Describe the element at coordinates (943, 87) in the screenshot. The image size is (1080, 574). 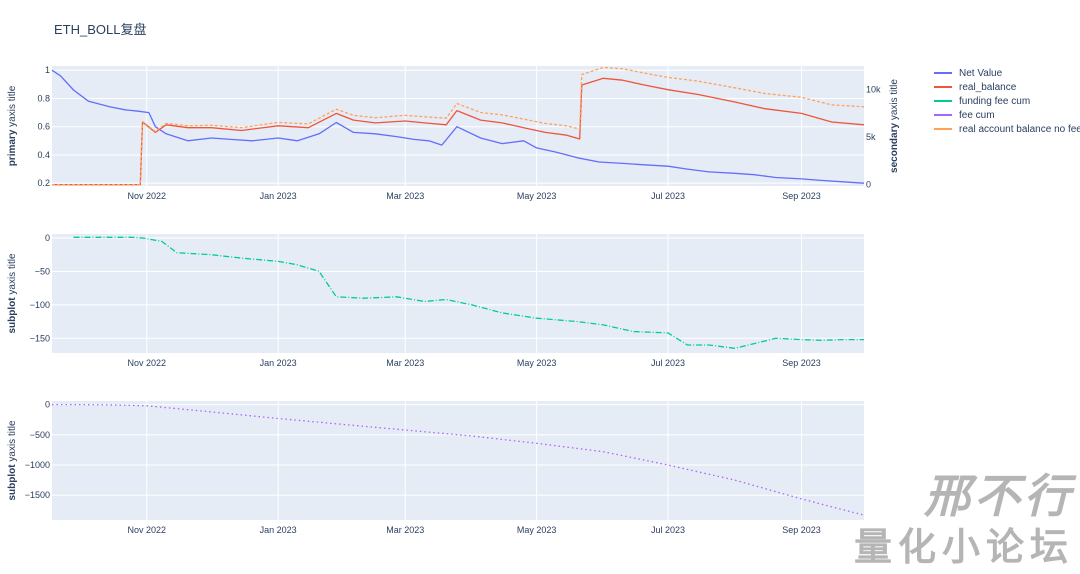
I see `legend-swatch-real-balance` at that location.